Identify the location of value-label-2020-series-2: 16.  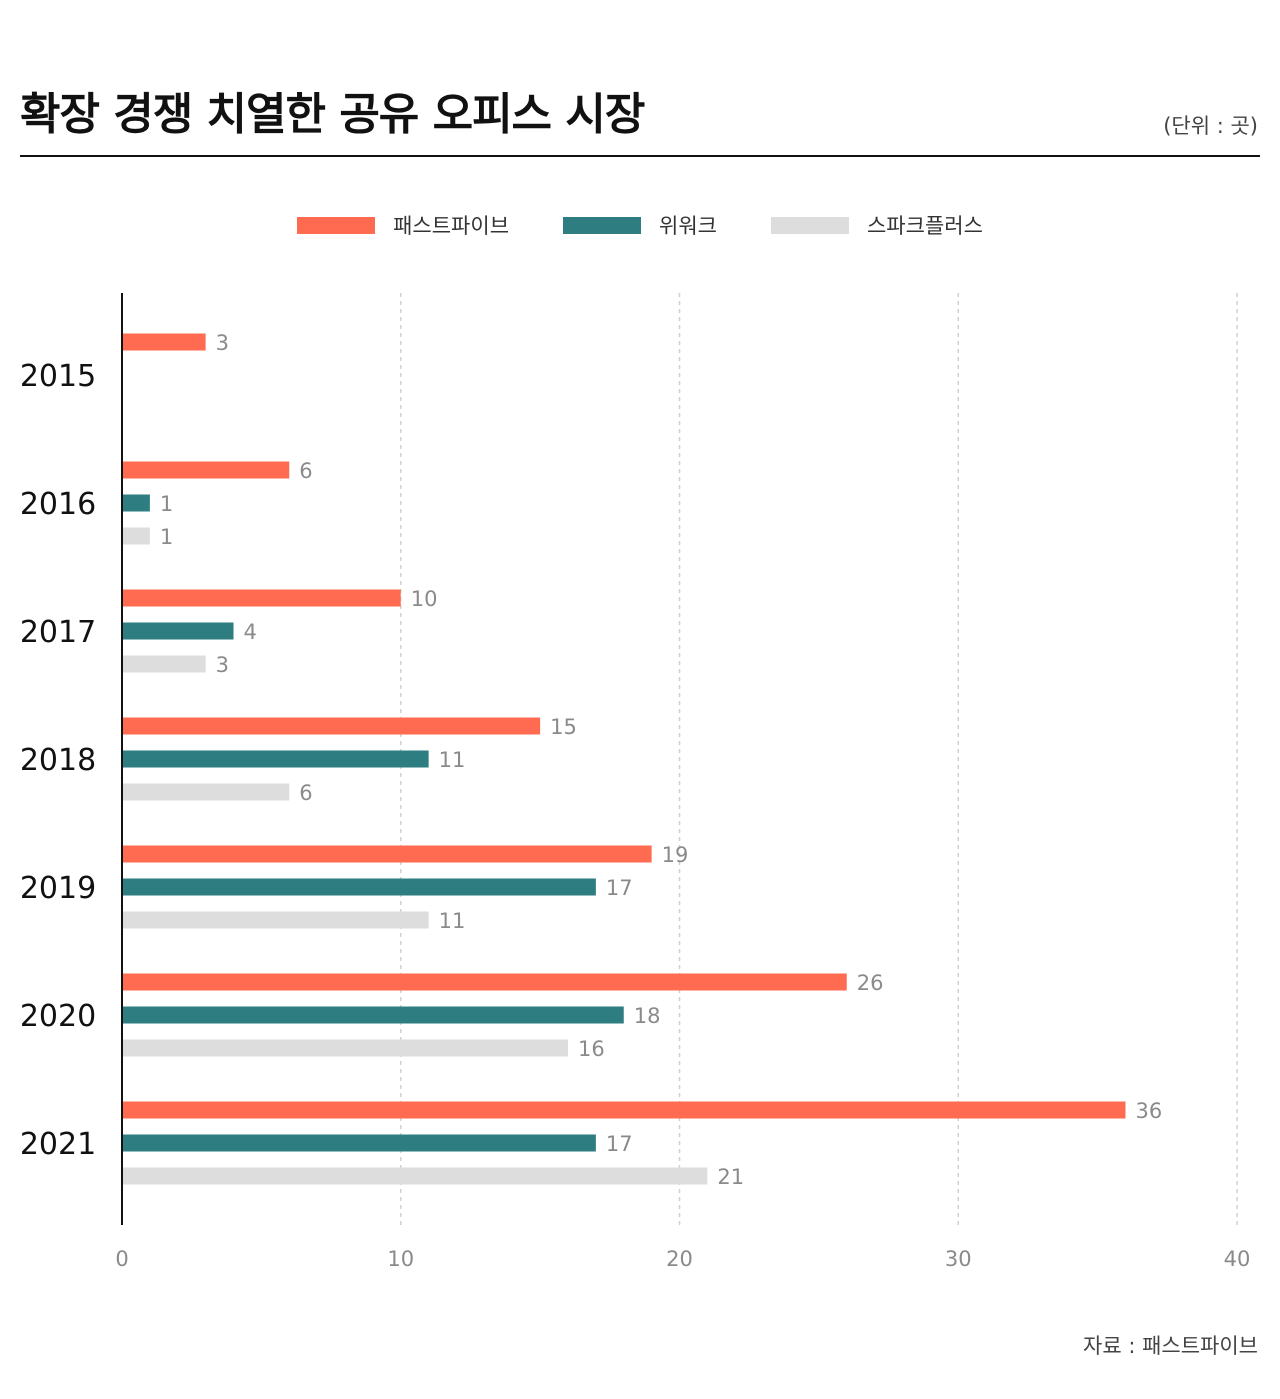
(591, 1049).